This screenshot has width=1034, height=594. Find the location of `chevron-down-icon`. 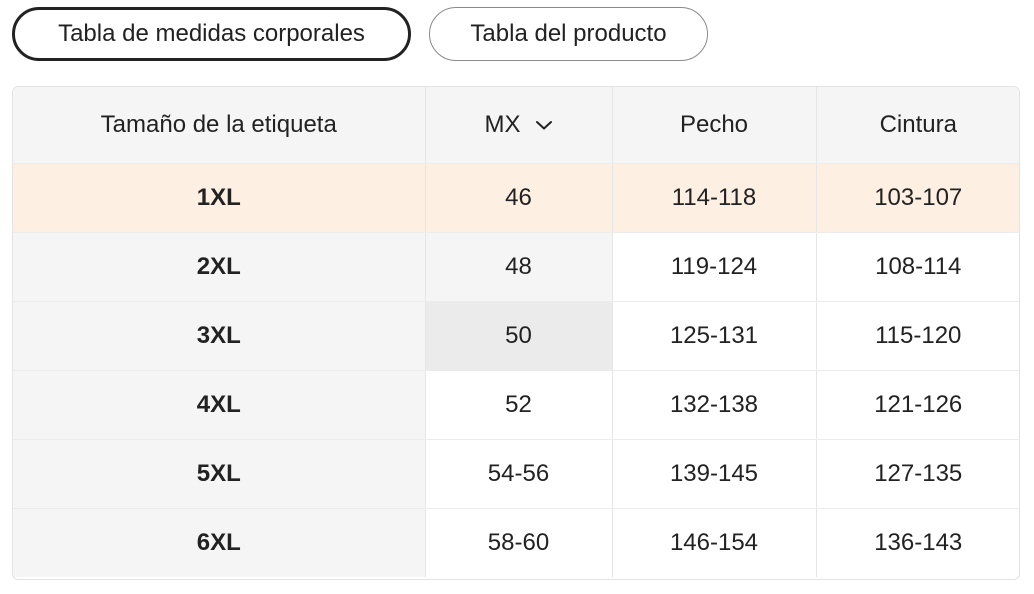

chevron-down-icon is located at coordinates (543, 125).